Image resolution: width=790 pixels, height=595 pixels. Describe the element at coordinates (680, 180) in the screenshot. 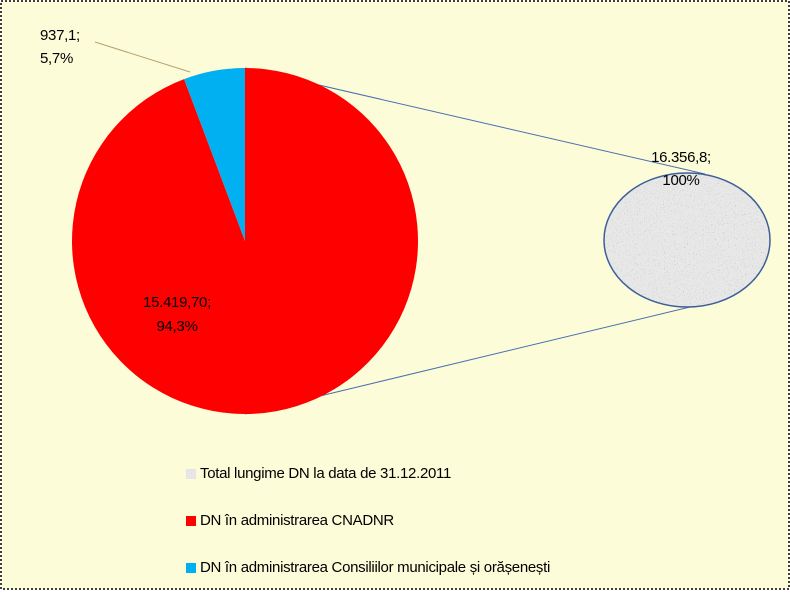

I see `data-label: 100%` at that location.